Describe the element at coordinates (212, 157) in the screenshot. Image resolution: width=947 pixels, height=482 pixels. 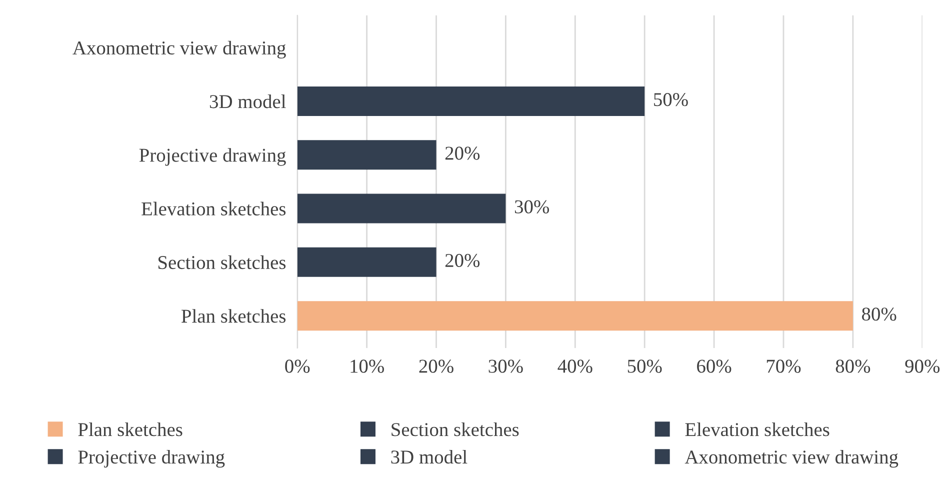
I see `y-tick-label: Projective drawing` at that location.